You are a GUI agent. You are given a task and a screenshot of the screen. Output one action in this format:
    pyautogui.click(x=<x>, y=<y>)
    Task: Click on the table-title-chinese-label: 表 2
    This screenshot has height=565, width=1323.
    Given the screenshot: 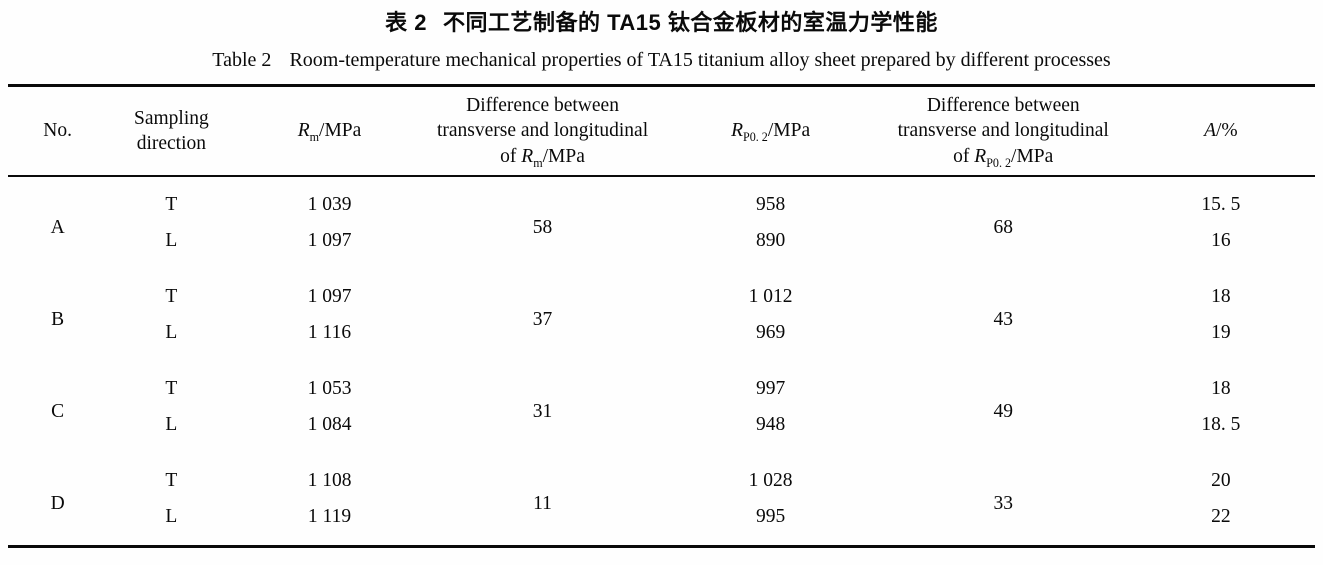 What is the action you would take?
    pyautogui.click(x=406, y=22)
    